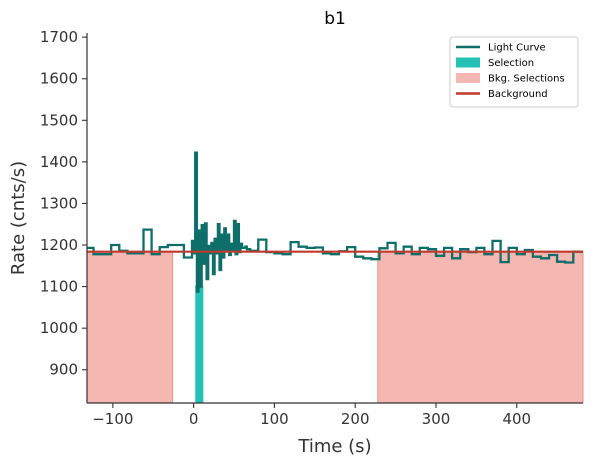  Describe the element at coordinates (511, 63) in the screenshot. I see `legend-entry-label: Selection` at that location.